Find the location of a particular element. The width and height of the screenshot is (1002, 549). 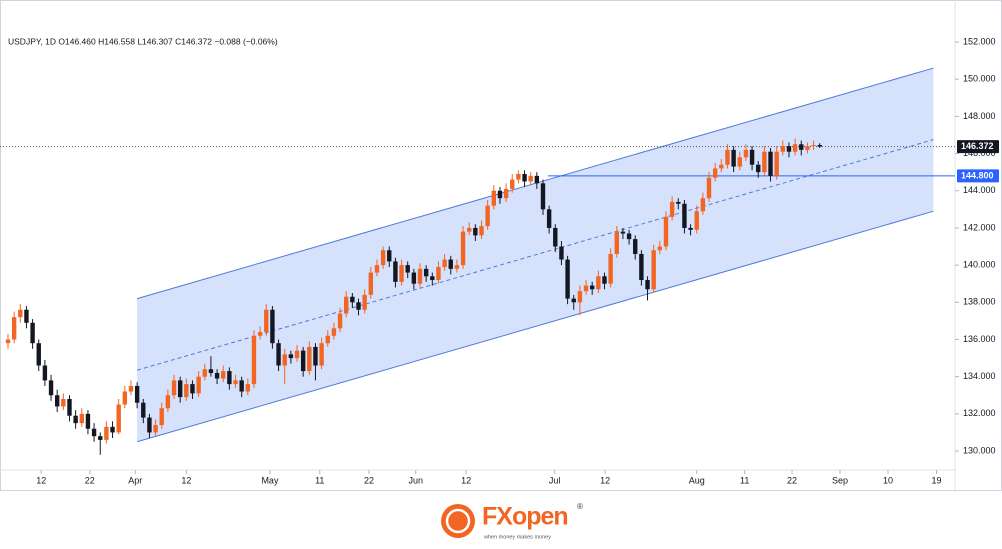

logo: FXopen ® when money makes money is located at coordinates (512, 521).